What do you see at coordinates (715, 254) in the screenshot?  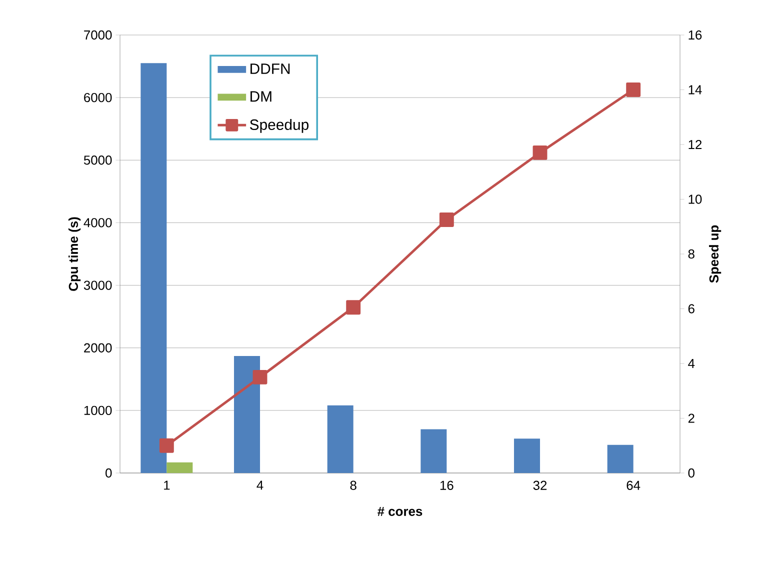 I see `y2-axis-title: Speed up` at bounding box center [715, 254].